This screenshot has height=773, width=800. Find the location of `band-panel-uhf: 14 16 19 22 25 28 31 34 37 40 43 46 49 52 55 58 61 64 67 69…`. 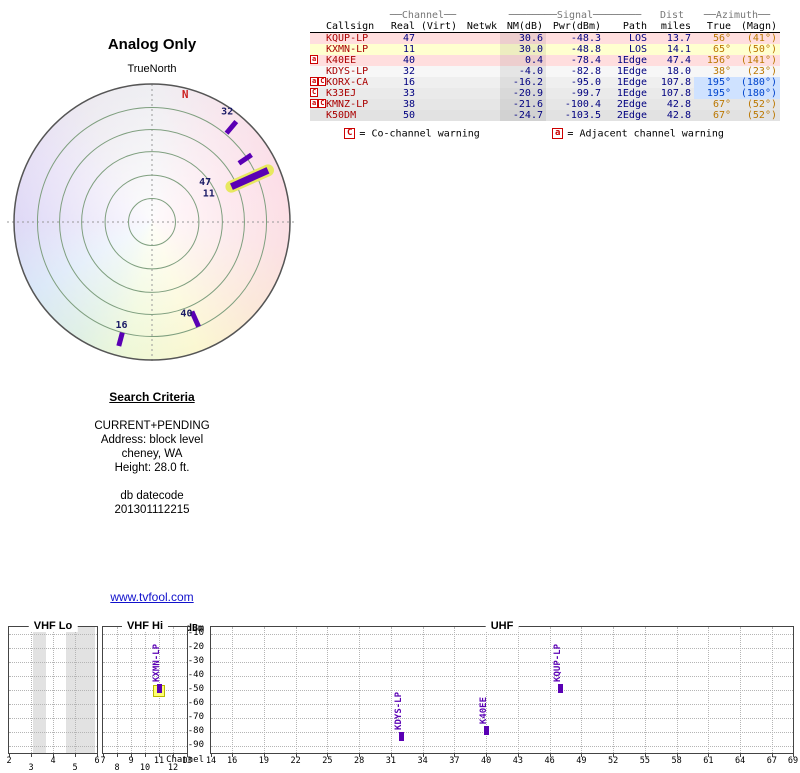

band-panel-uhf: 14 16 19 22 25 28 31 34 37 40 43 46 49 52 55 58 61 64 67 69… is located at coordinates (502, 693).